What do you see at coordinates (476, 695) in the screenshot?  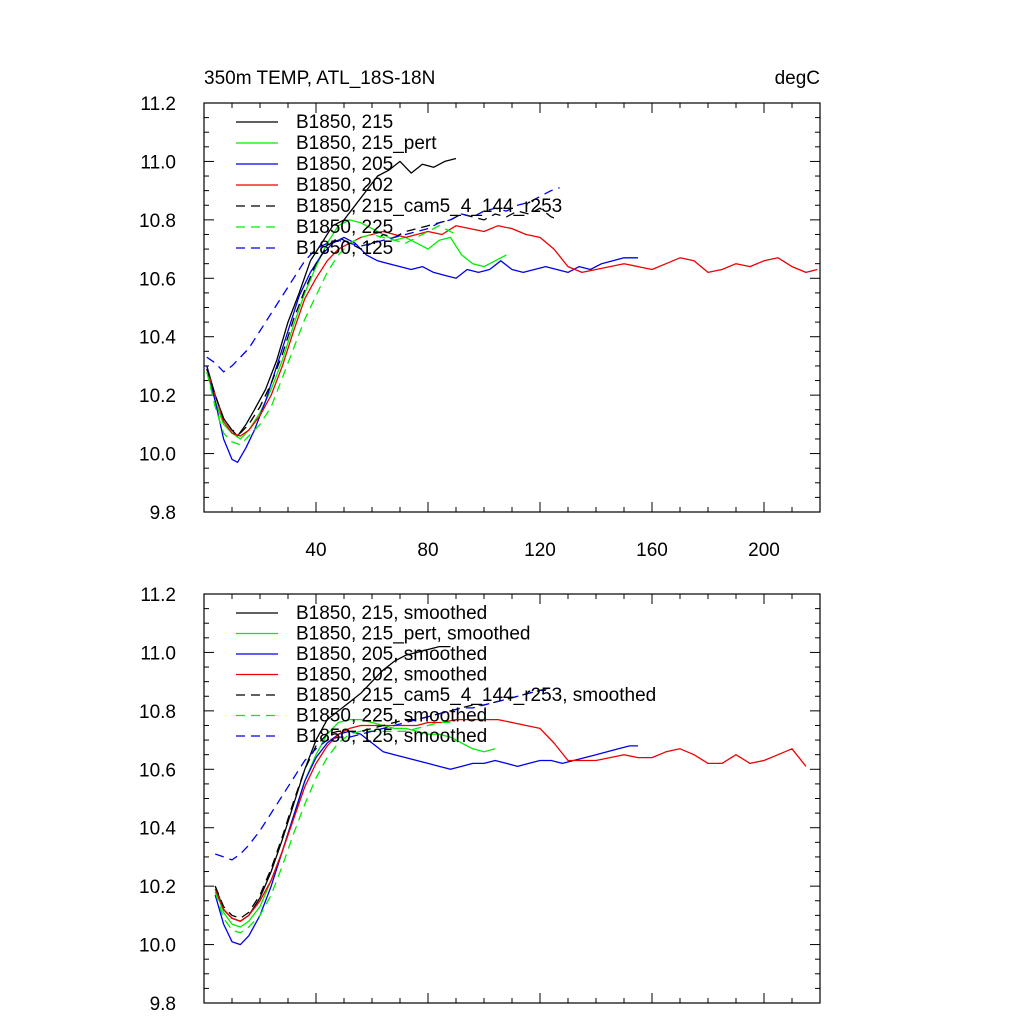 I see `legend-label: B1850, 215_cam5_4_144_r253, smoothed` at bounding box center [476, 695].